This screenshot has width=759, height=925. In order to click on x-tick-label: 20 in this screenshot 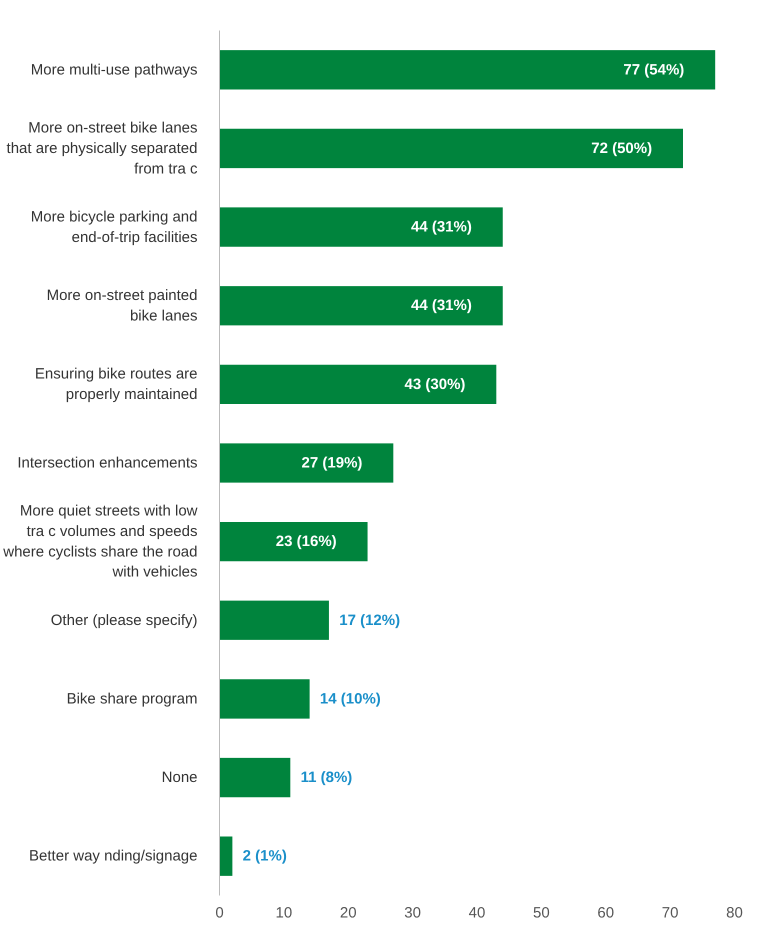, I will do `click(348, 913)`.